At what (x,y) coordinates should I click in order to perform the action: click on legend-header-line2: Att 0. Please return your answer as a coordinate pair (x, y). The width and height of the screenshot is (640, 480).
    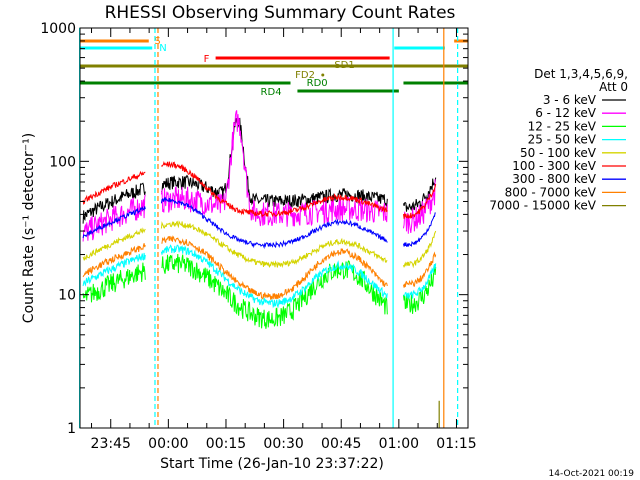
    Looking at the image, I should click on (613, 87).